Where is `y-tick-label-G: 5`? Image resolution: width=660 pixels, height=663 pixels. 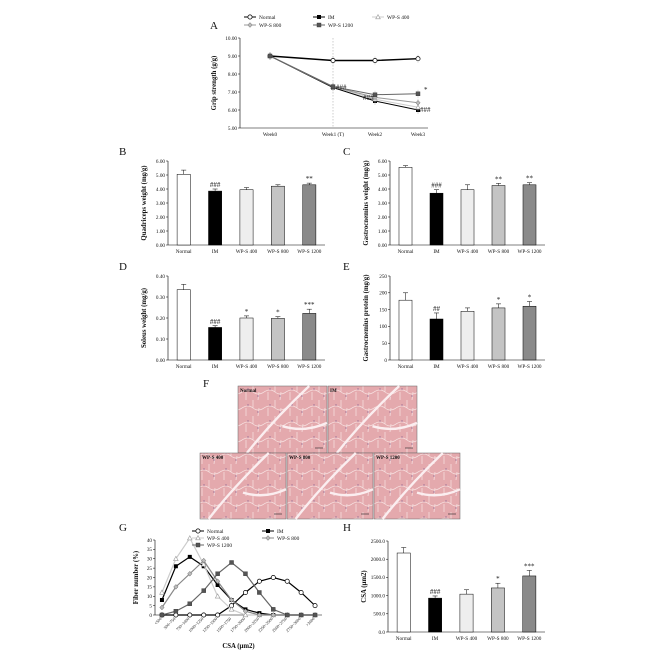
y-tick-label-G: 5 is located at coordinates (150, 606).